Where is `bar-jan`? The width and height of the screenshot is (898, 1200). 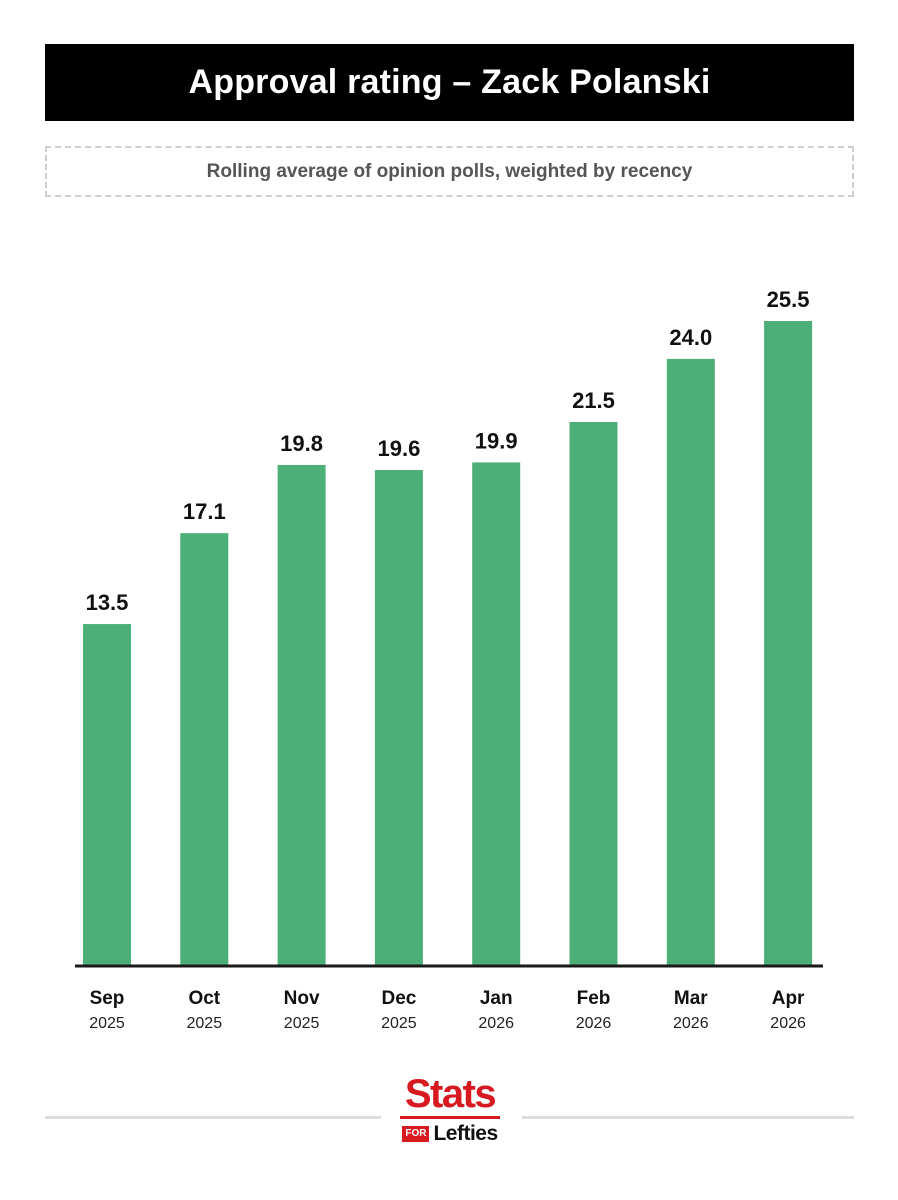 bar-jan is located at coordinates (496, 713).